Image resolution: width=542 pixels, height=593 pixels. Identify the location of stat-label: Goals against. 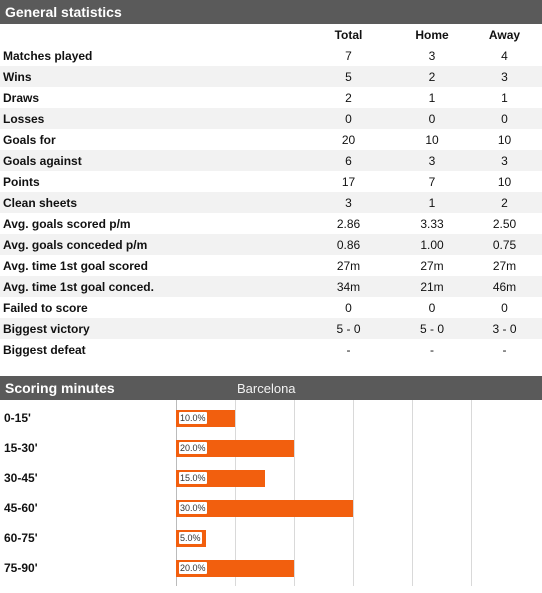
(150, 160).